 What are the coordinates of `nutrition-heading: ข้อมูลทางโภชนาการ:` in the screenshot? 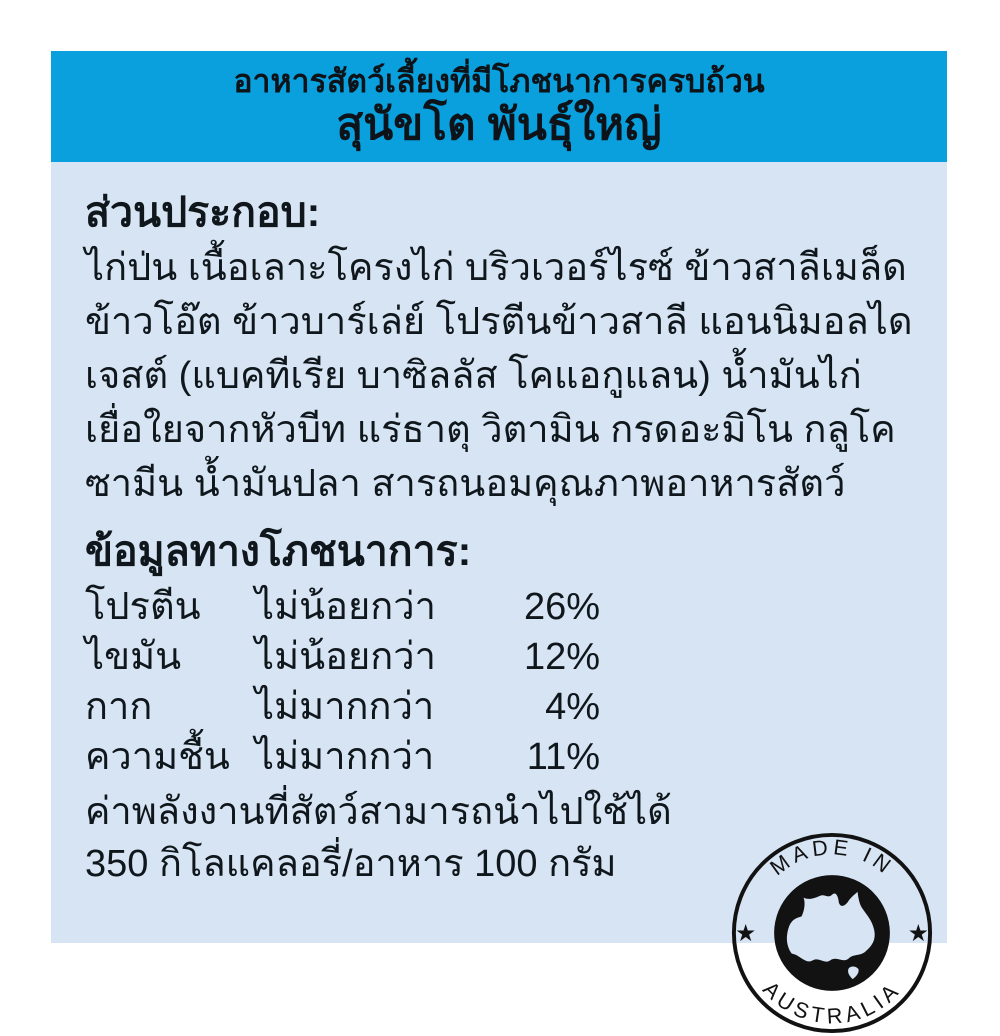 It's located at (278, 551).